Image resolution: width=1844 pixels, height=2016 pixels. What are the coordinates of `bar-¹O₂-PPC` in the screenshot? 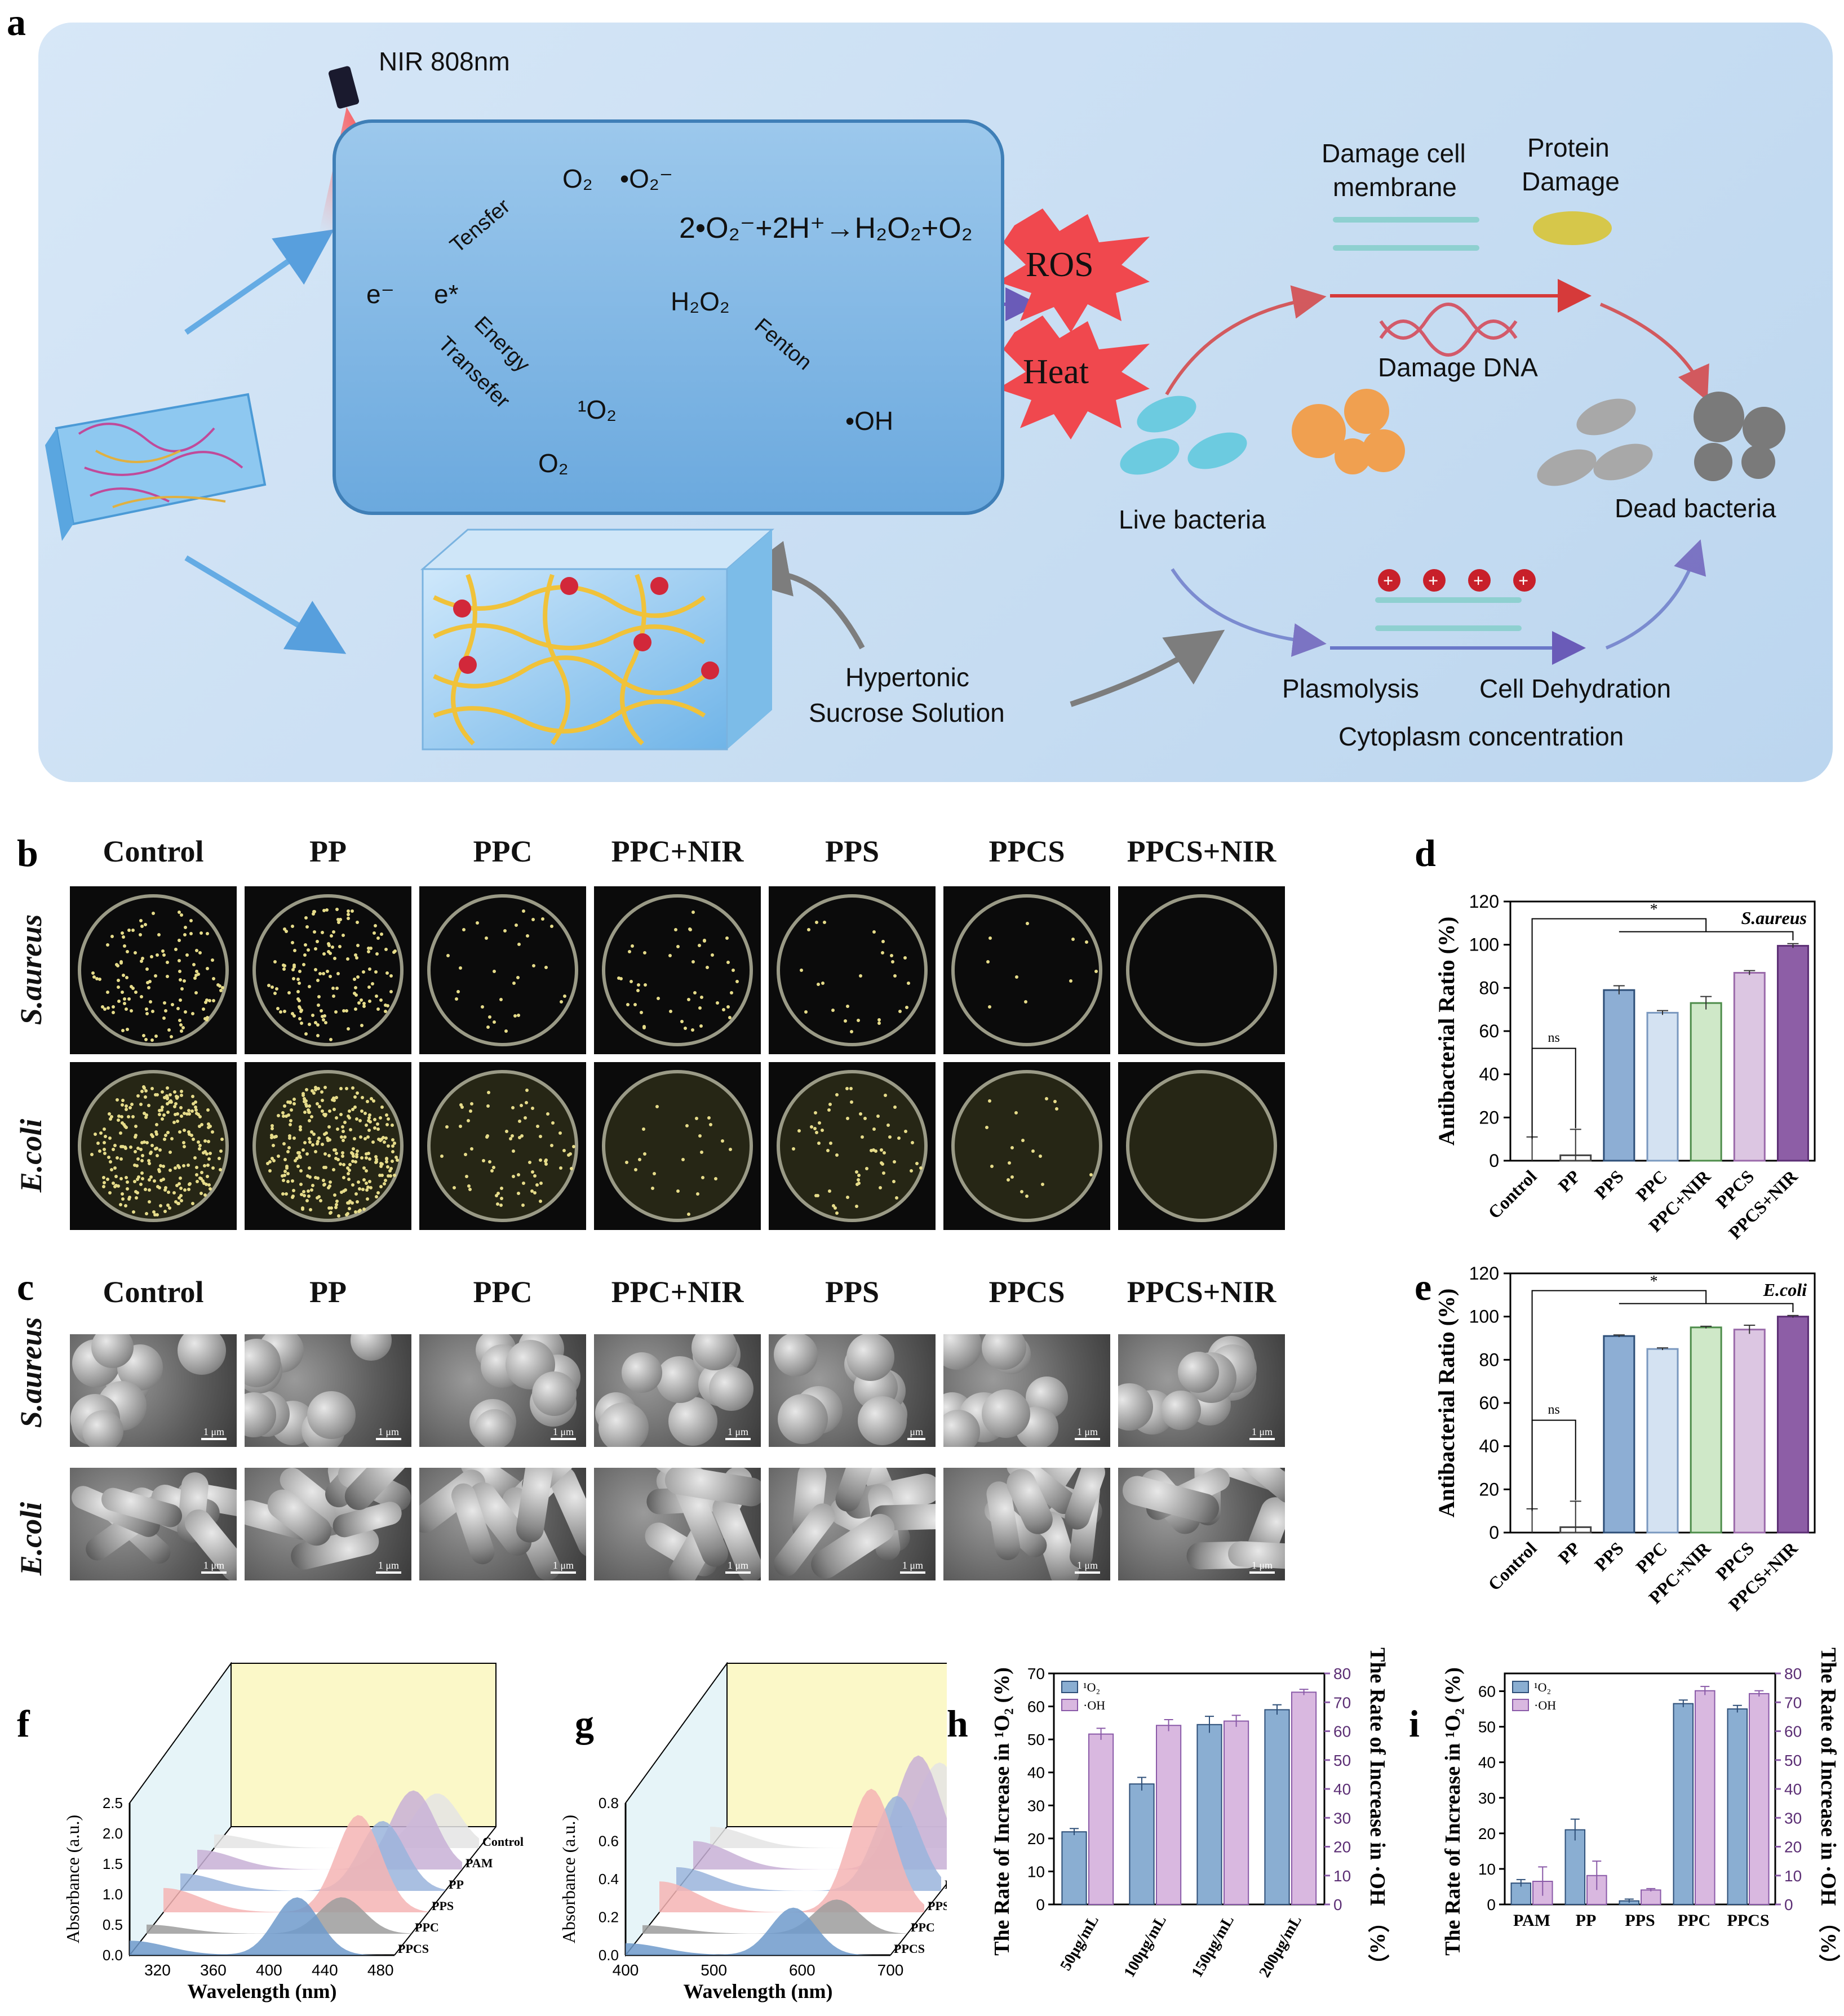 It's located at (1683, 1804).